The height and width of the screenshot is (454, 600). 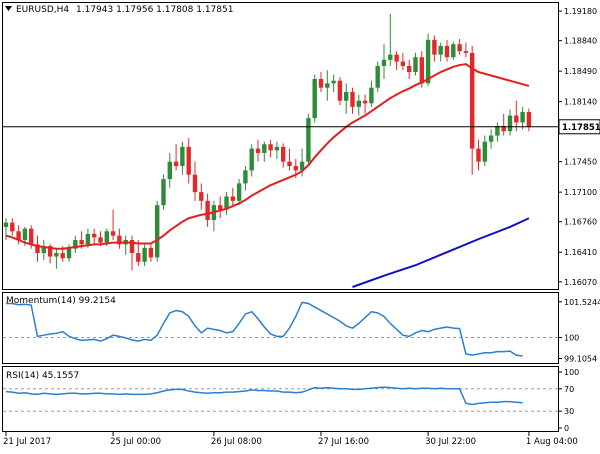 What do you see at coordinates (580, 41) in the screenshot?
I see `price-tick-label: 1.18840` at bounding box center [580, 41].